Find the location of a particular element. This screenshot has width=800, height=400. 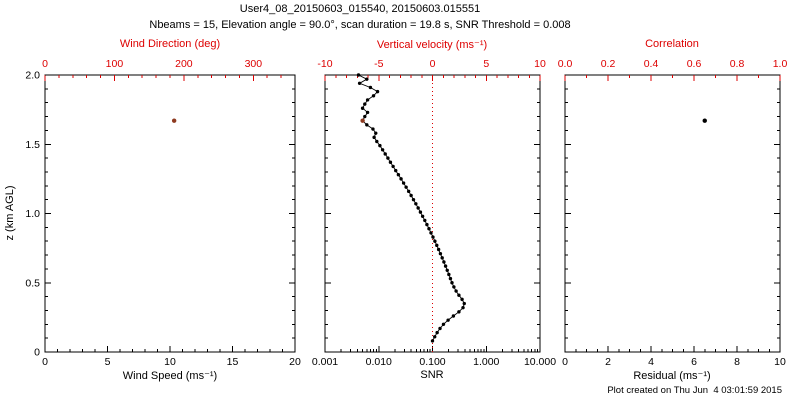

top-tick-label: 5 is located at coordinates (486, 64).